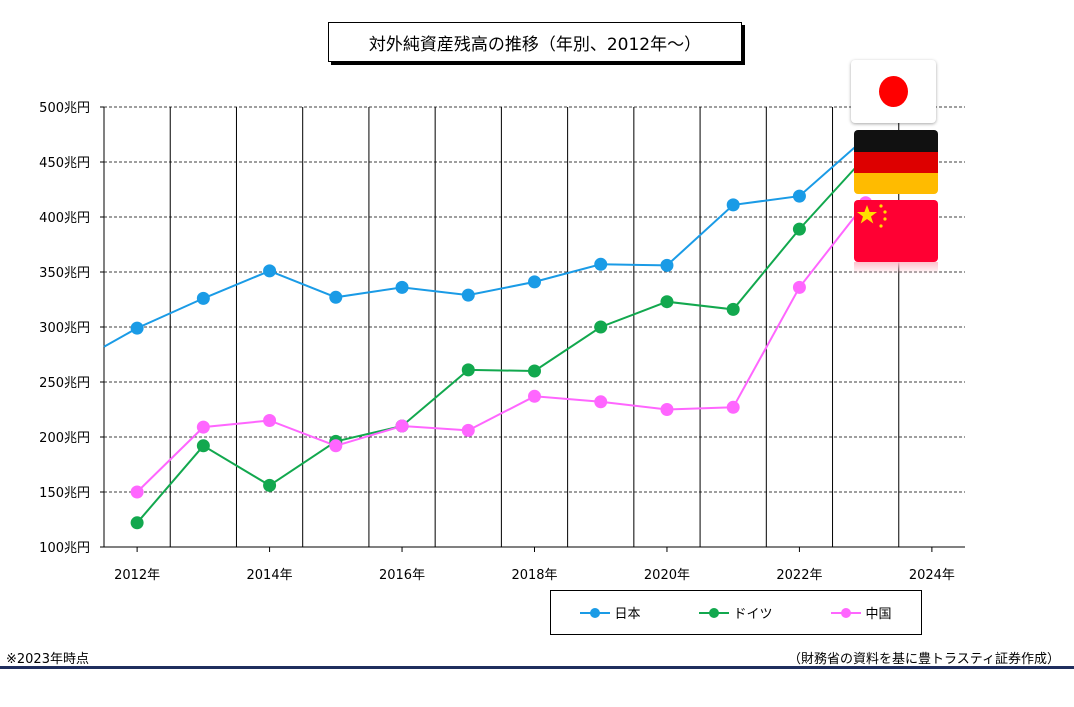 Image resolution: width=1074 pixels, height=707 pixels. I want to click on germany-flag-gold-stripe, so click(896, 183).